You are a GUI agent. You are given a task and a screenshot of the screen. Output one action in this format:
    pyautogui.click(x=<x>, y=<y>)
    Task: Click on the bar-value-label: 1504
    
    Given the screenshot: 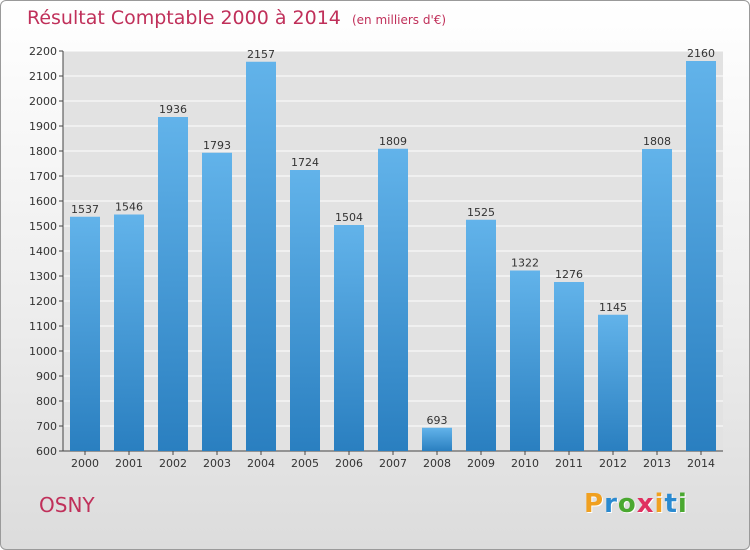 What is the action you would take?
    pyautogui.click(x=349, y=217)
    